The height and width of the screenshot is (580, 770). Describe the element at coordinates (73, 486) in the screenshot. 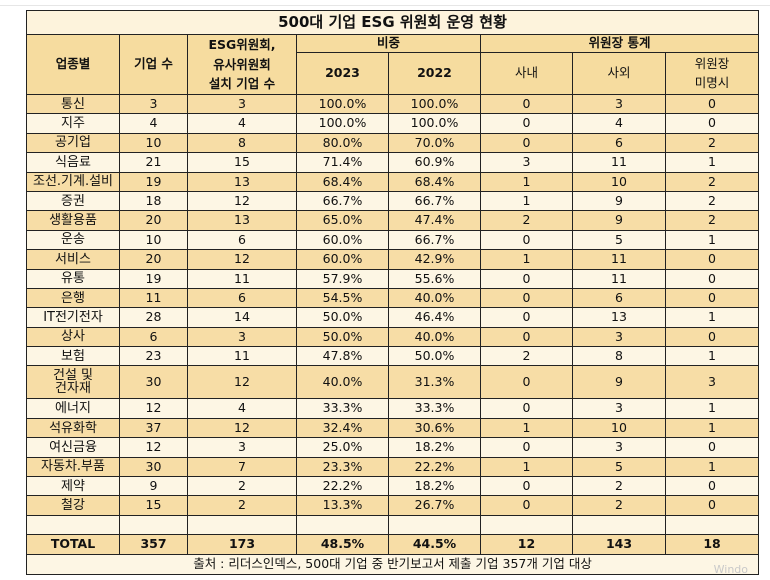

I see `cell-industry: 제약` at that location.